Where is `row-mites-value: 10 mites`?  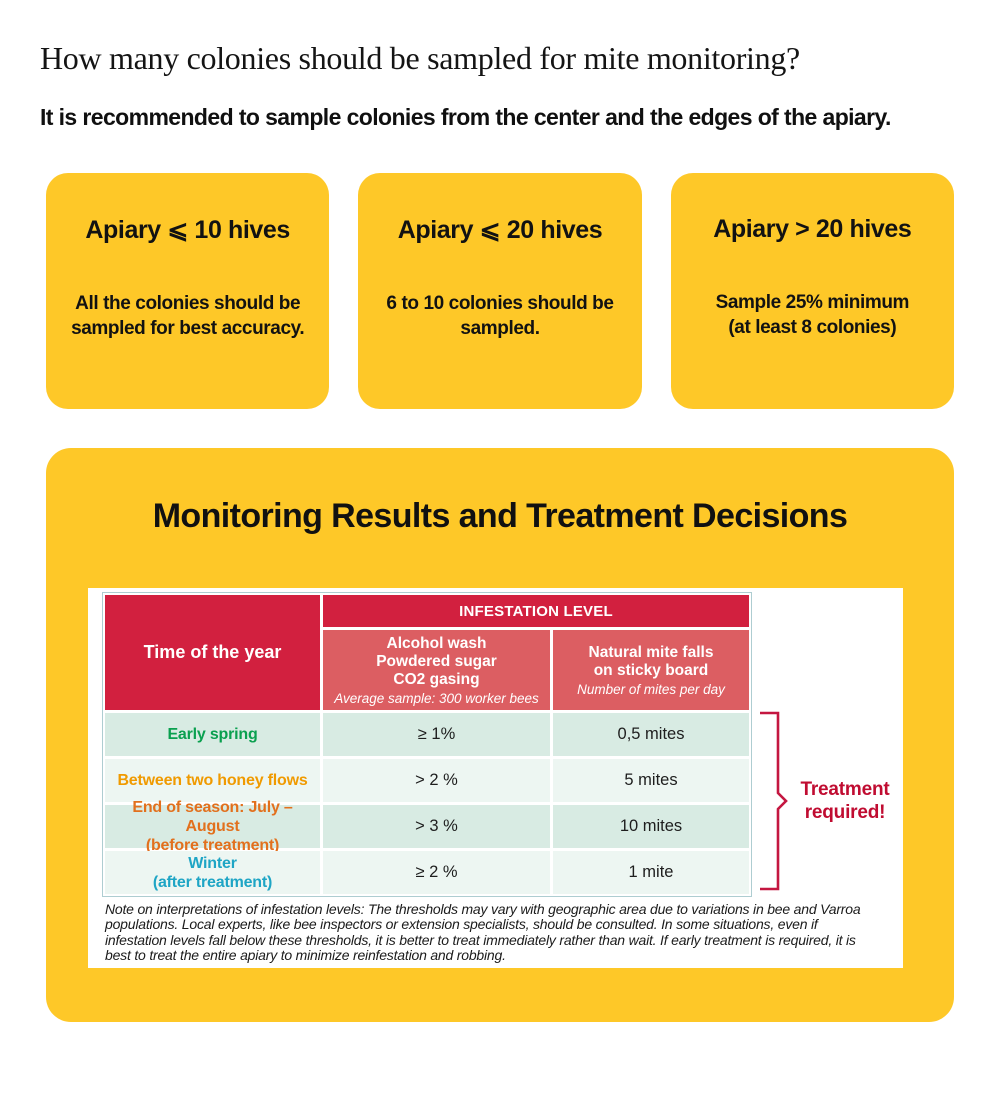 row-mites-value: 10 mites is located at coordinates (651, 826).